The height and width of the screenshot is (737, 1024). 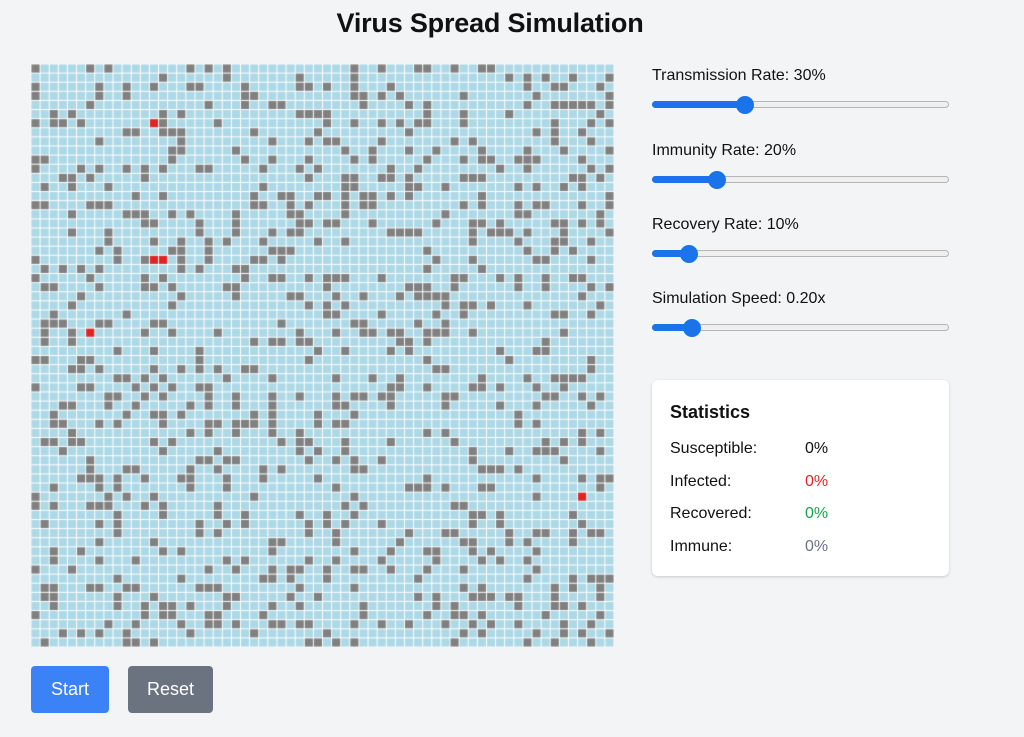 I want to click on transmission-rate-label: Transmission Rate: 30%, so click(x=739, y=75).